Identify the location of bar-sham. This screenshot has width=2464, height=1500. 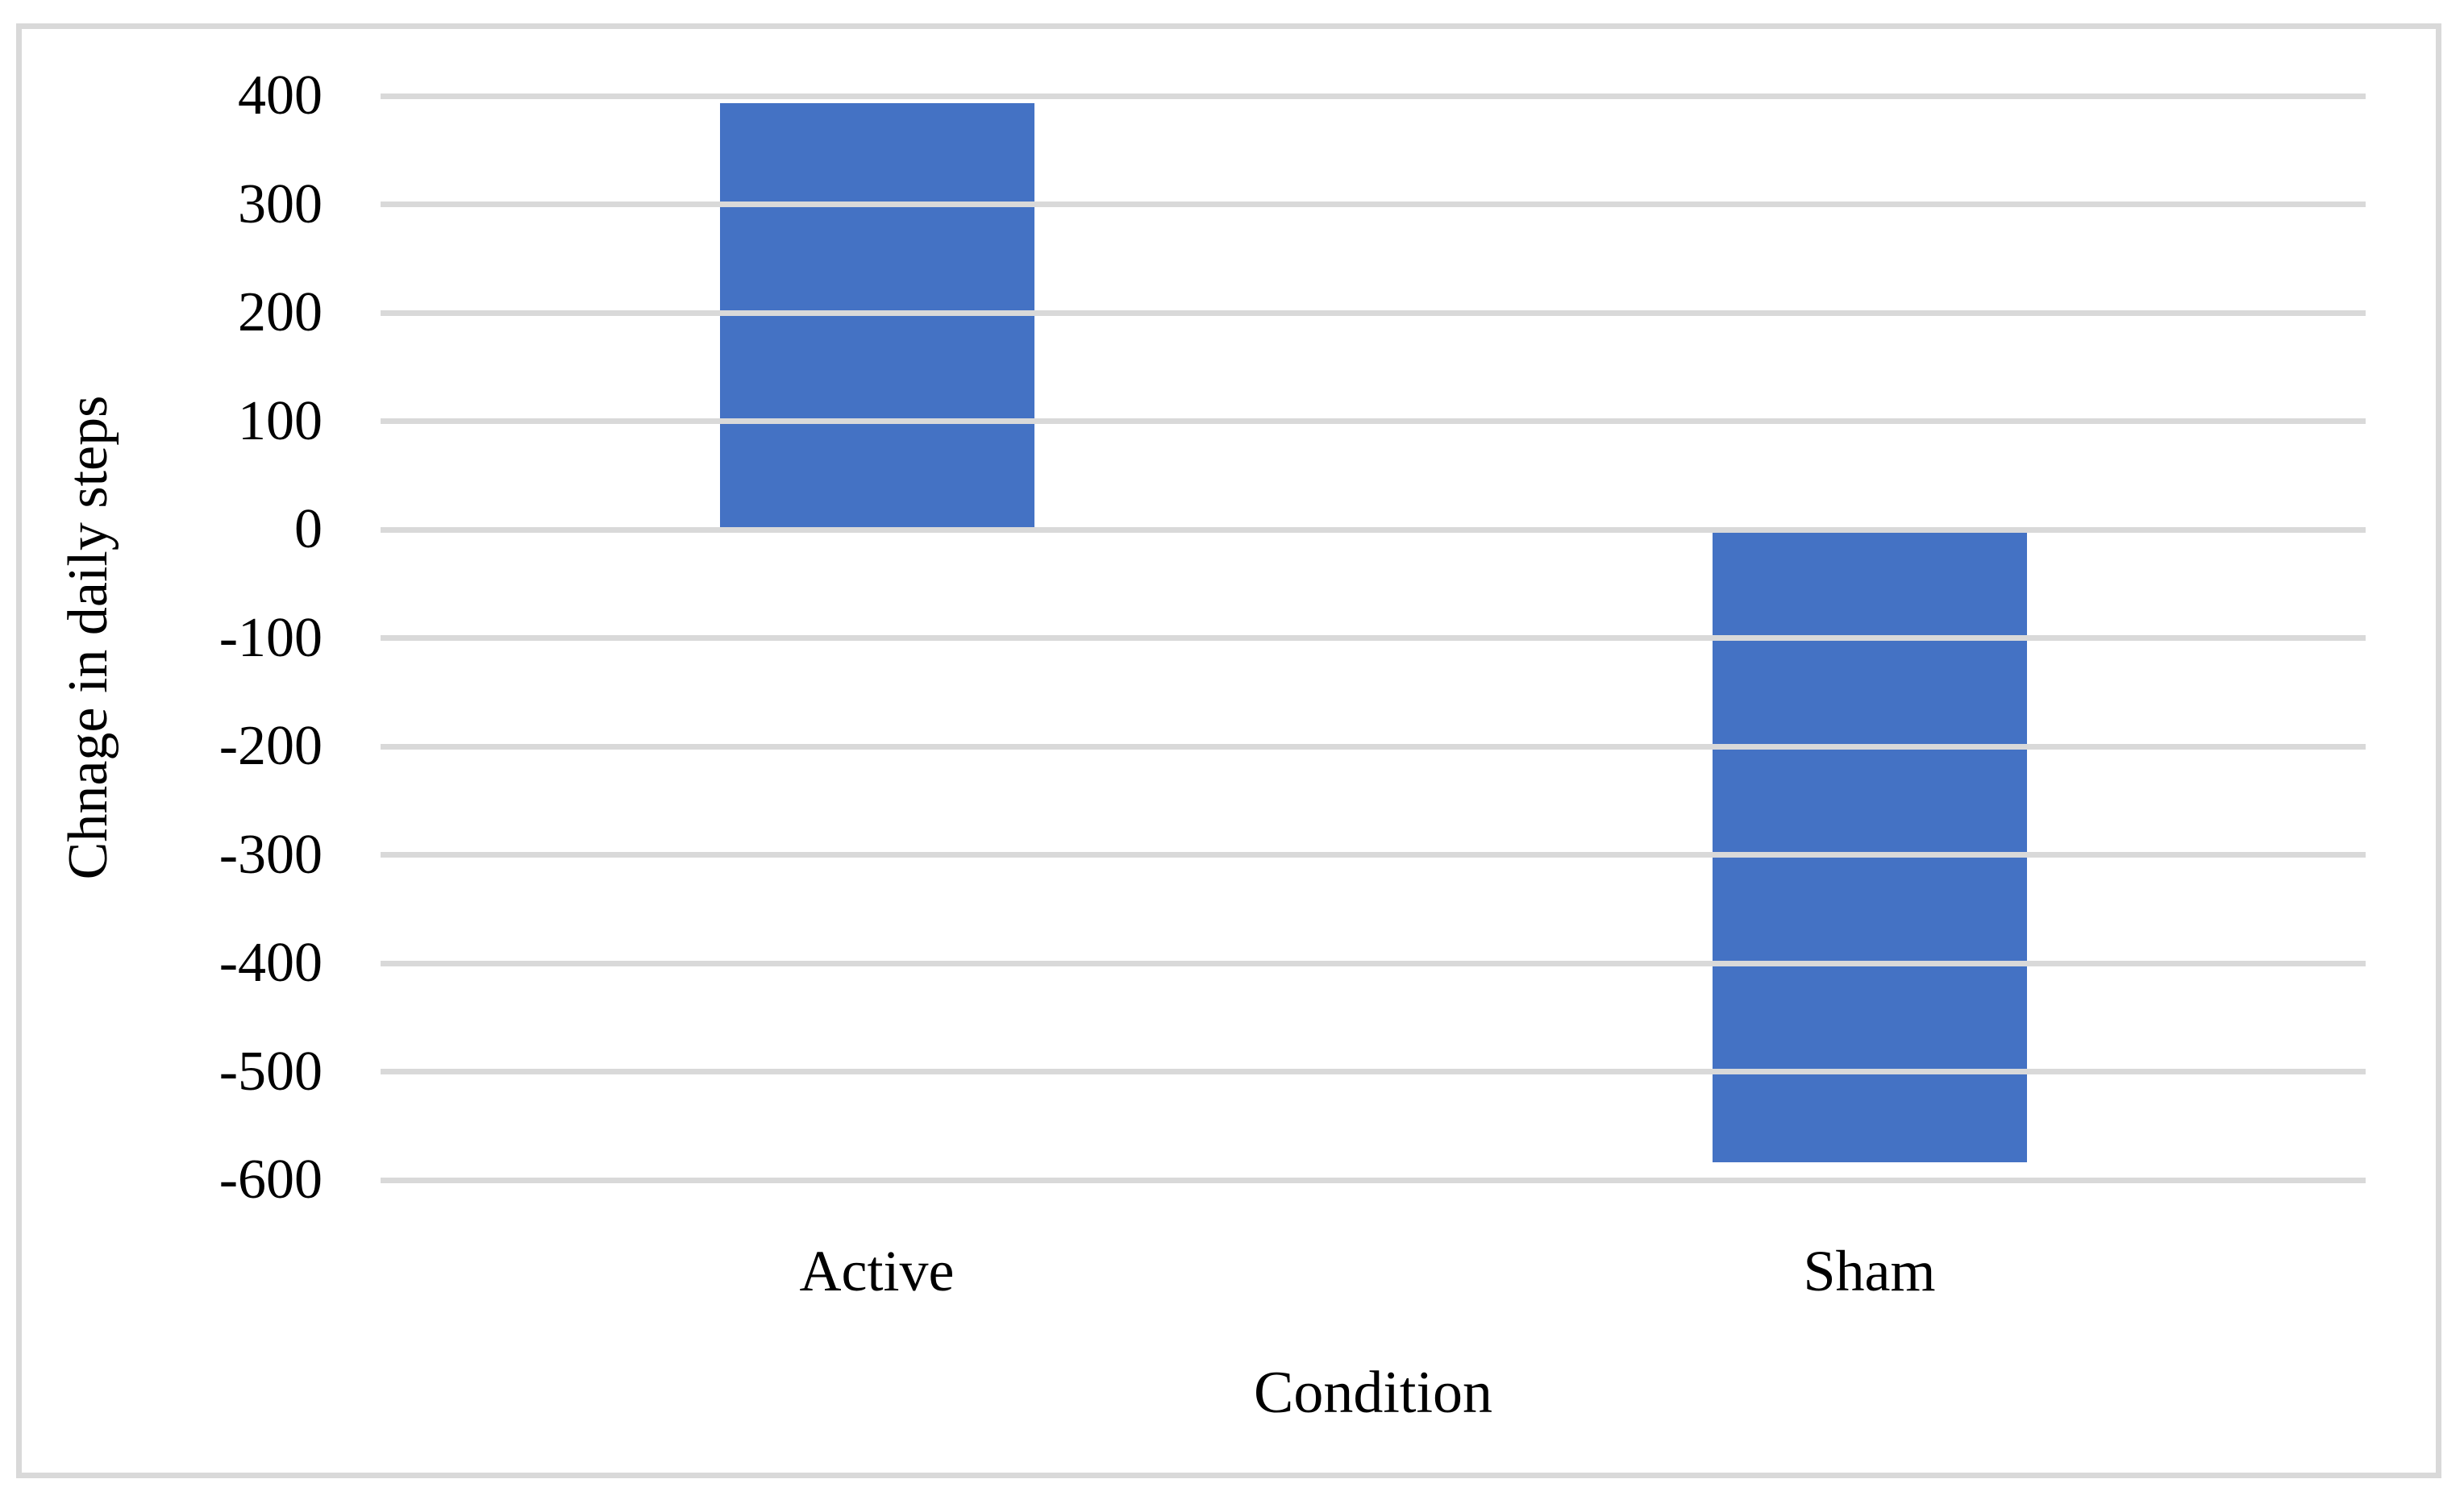
(1869, 846).